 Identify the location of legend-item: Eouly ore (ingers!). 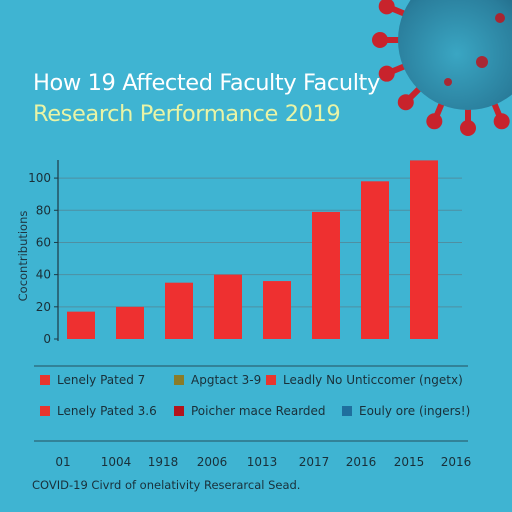
(406, 411).